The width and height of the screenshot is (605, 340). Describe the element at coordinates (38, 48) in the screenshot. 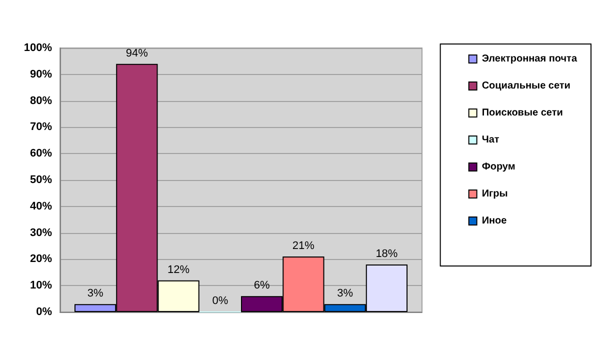

I see `y-tick-label: 100%` at that location.